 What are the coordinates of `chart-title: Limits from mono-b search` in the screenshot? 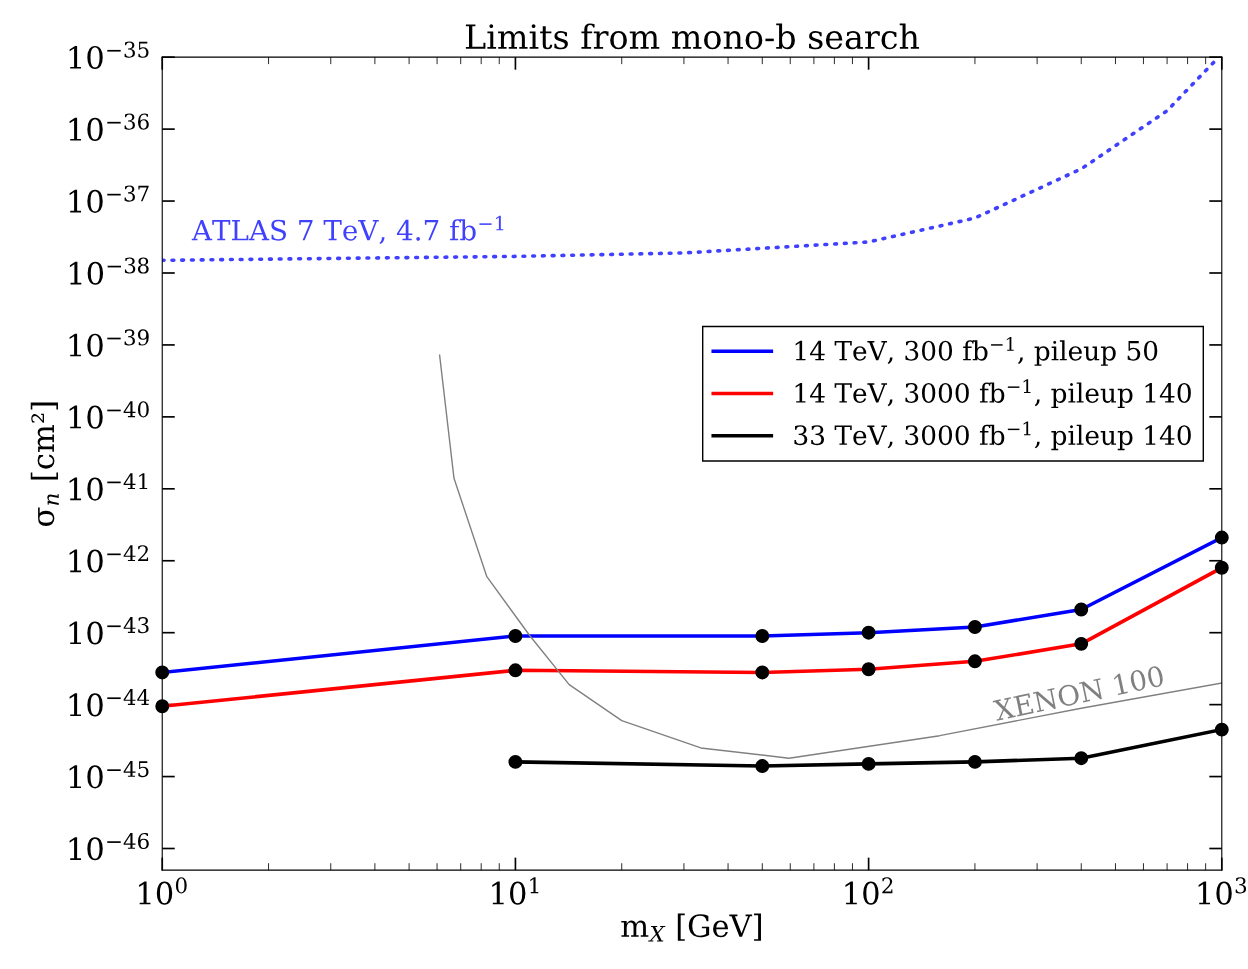 It's located at (692, 36).